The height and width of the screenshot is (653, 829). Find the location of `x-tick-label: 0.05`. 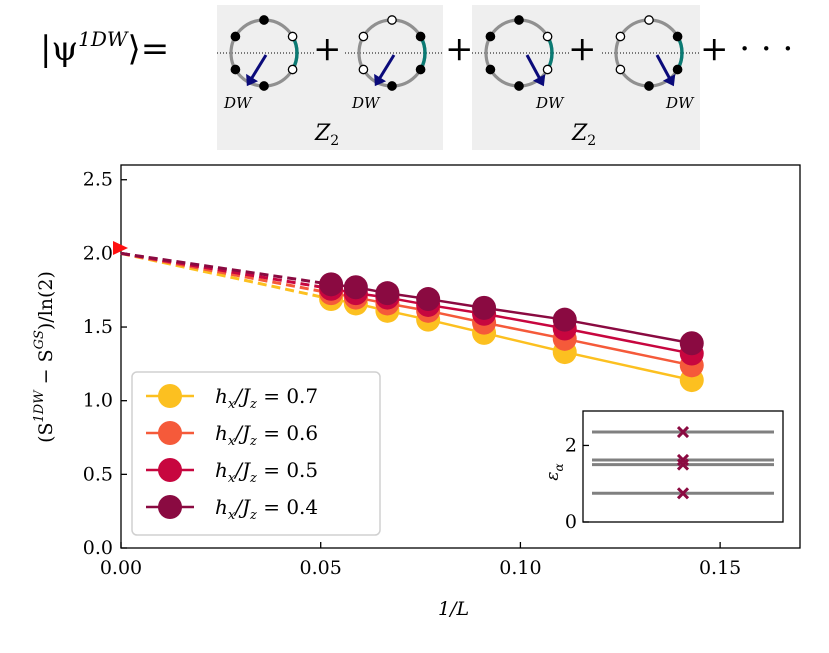

x-tick-label: 0.05 is located at coordinates (321, 568).